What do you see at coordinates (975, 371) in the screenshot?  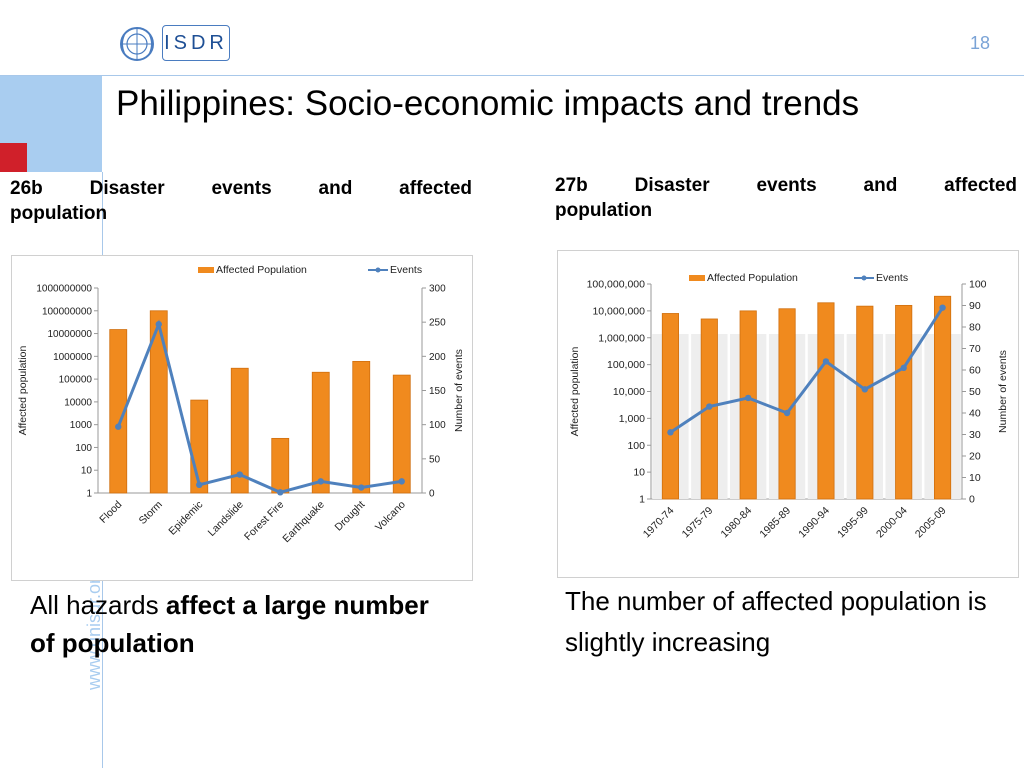 I see `y2-tick-label: 60` at bounding box center [975, 371].